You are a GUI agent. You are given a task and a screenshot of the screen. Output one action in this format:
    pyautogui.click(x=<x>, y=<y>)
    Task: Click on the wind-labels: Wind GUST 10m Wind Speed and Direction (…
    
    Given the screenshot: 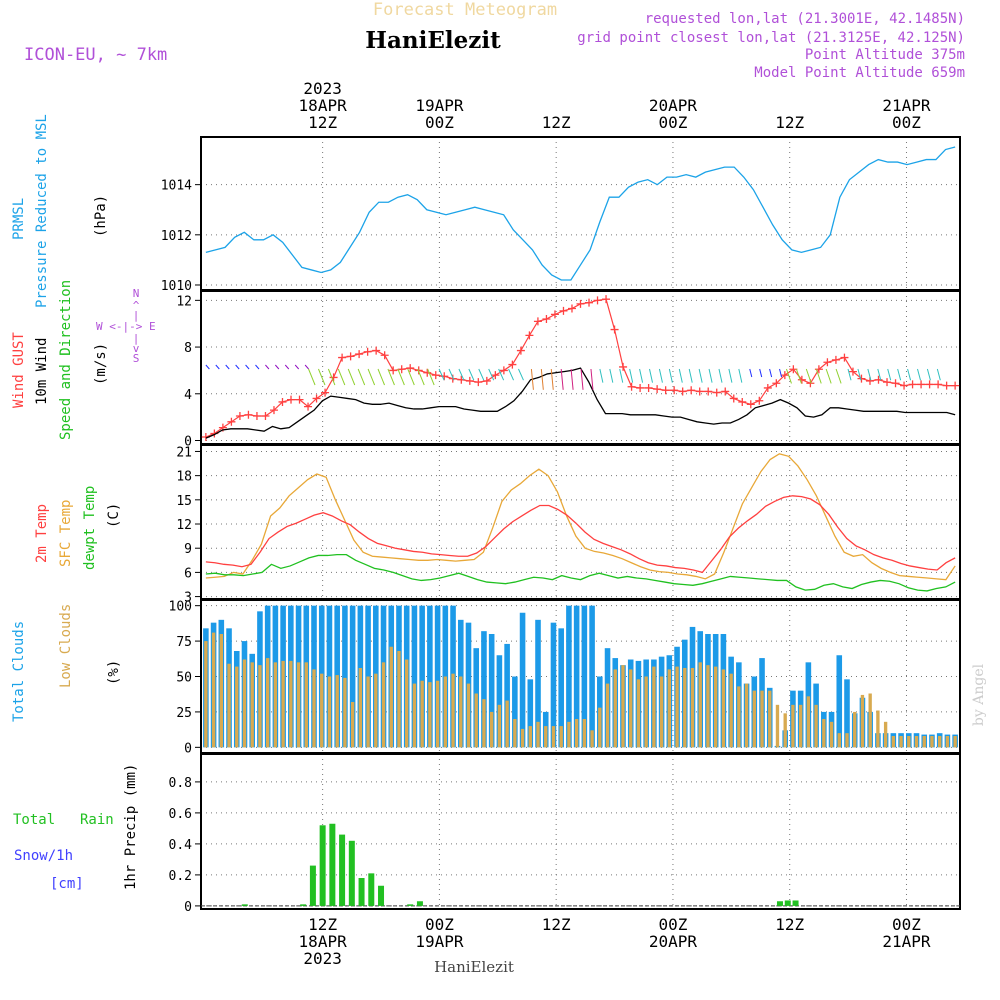 What is the action you would take?
    pyautogui.click(x=60, y=360)
    